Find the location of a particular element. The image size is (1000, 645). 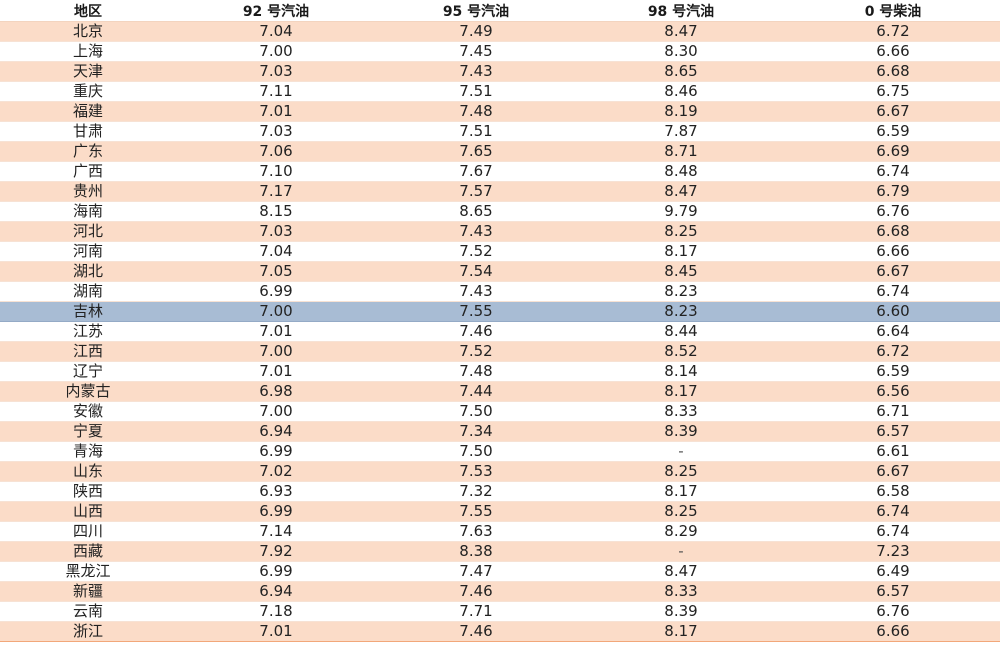

price-95-cell: 7.55 is located at coordinates (476, 311).